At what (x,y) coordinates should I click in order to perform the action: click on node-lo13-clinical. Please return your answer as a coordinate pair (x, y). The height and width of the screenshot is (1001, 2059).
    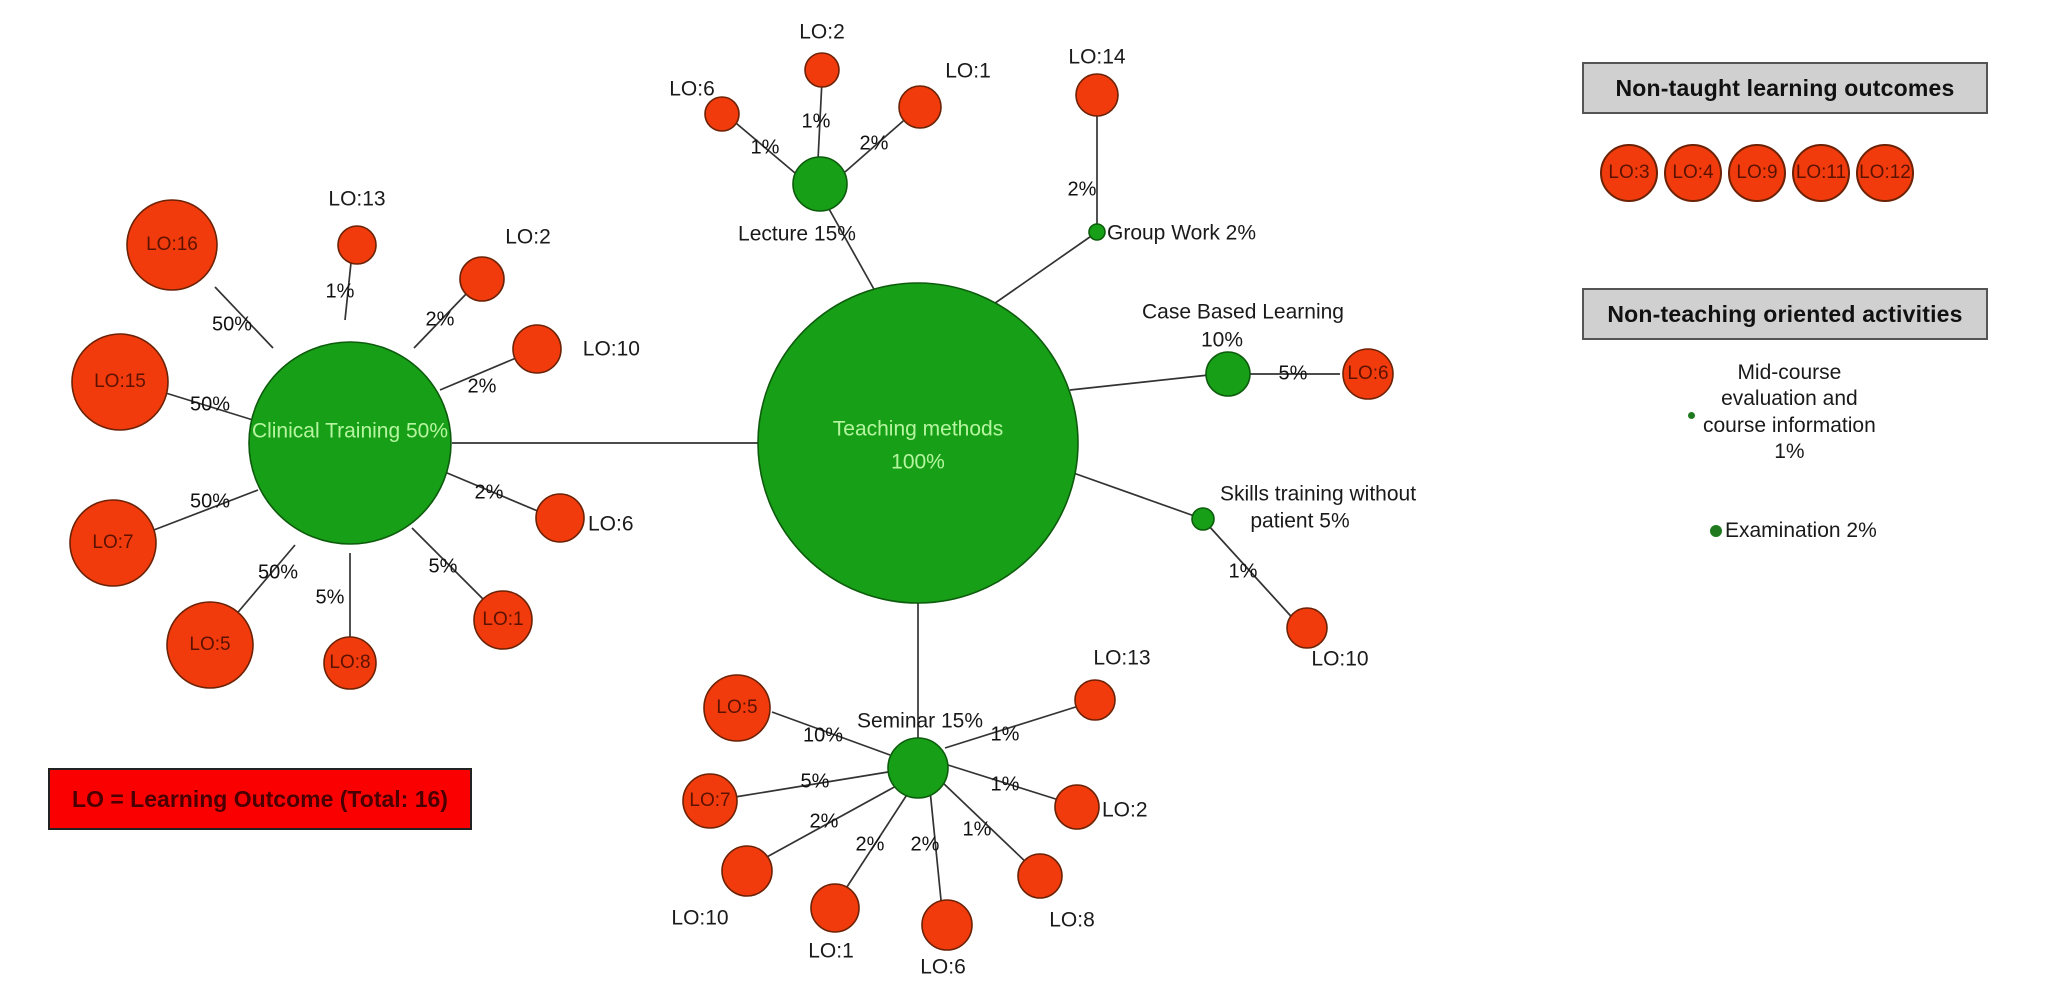
    Looking at the image, I should click on (357, 245).